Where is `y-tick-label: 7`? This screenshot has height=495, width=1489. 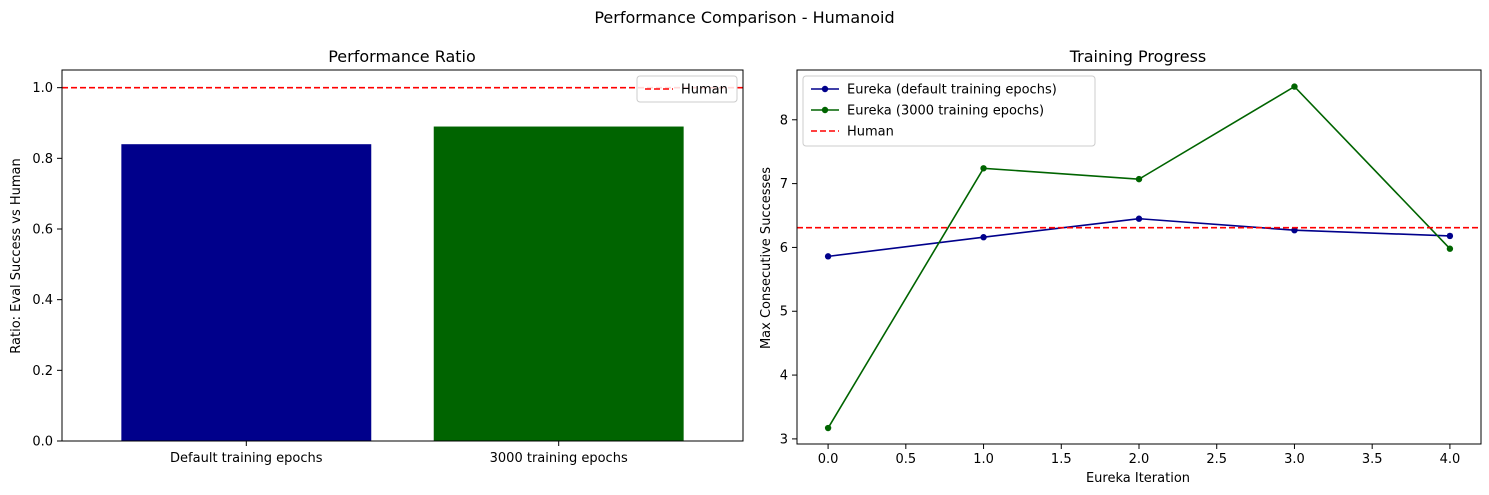 y-tick-label: 7 is located at coordinates (784, 184).